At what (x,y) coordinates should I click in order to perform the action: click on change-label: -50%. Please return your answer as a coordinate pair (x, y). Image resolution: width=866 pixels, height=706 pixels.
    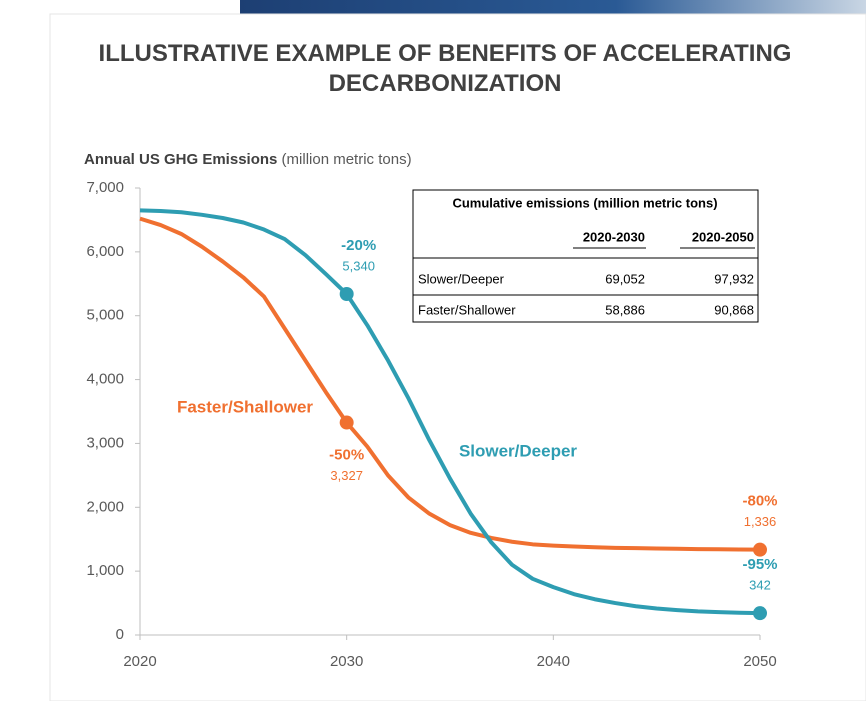
    Looking at the image, I should click on (346, 455).